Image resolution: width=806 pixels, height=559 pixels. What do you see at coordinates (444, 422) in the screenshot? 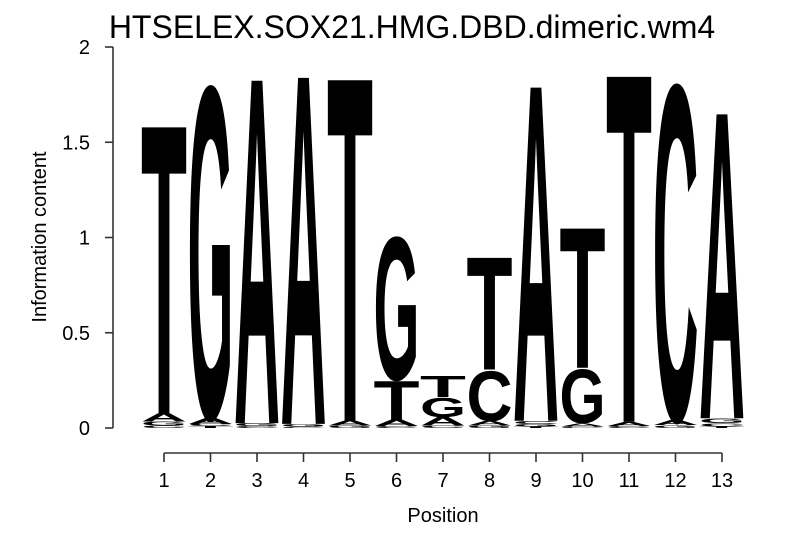
I see `logo-letter-a-pos7: A` at bounding box center [444, 422].